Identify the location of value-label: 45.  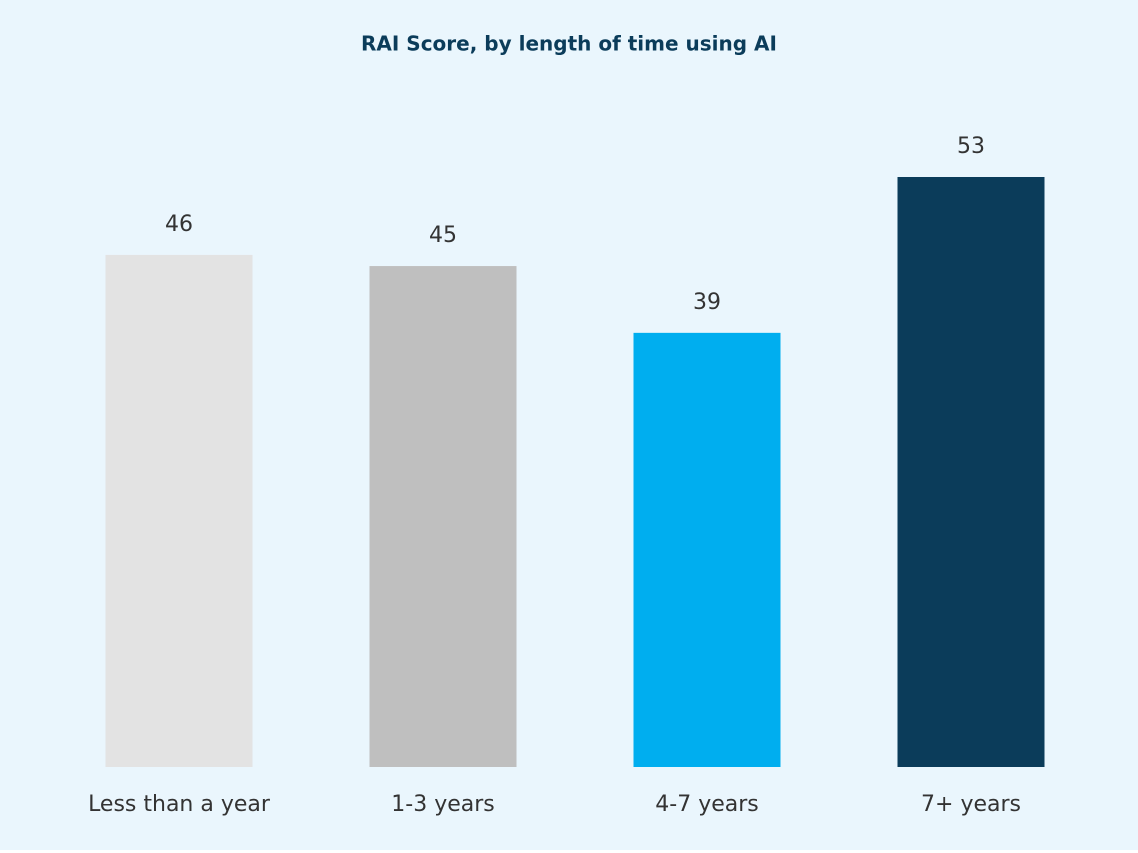
(443, 235).